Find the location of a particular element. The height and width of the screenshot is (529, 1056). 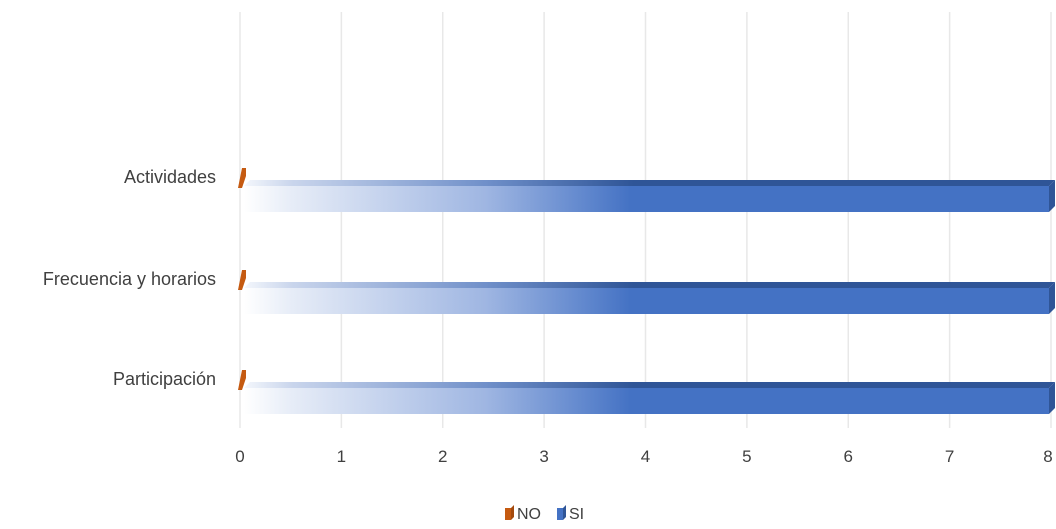

bar-no-participacion is located at coordinates (242, 380).